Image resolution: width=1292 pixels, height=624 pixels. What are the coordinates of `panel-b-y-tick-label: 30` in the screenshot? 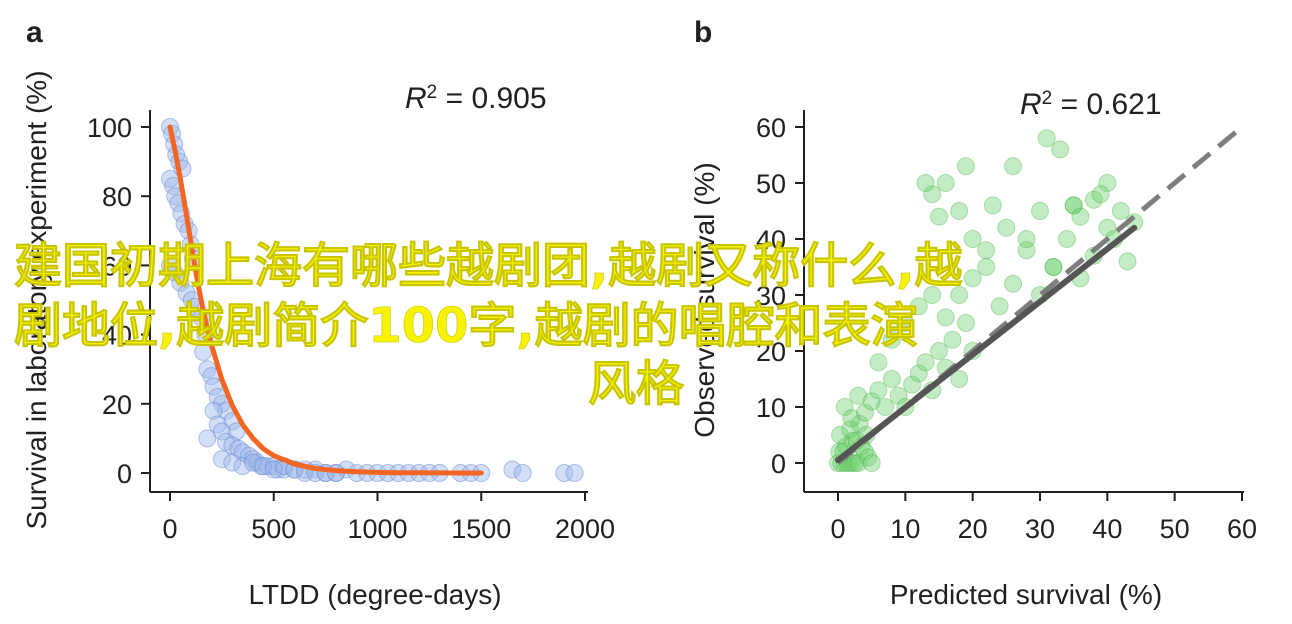 It's located at (771, 296).